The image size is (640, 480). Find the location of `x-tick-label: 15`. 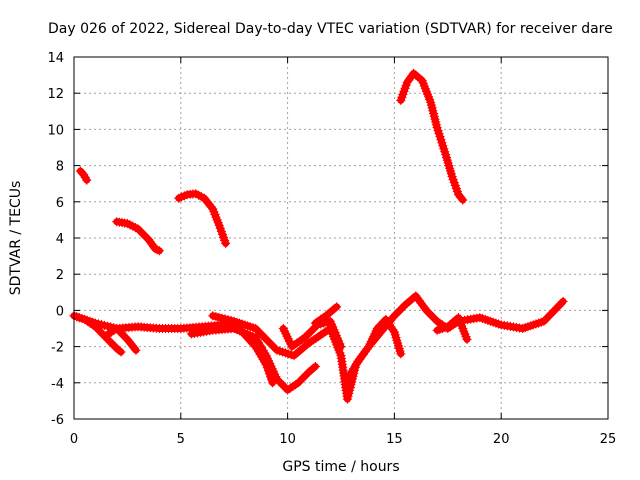

x-tick-label: 15 is located at coordinates (394, 439).